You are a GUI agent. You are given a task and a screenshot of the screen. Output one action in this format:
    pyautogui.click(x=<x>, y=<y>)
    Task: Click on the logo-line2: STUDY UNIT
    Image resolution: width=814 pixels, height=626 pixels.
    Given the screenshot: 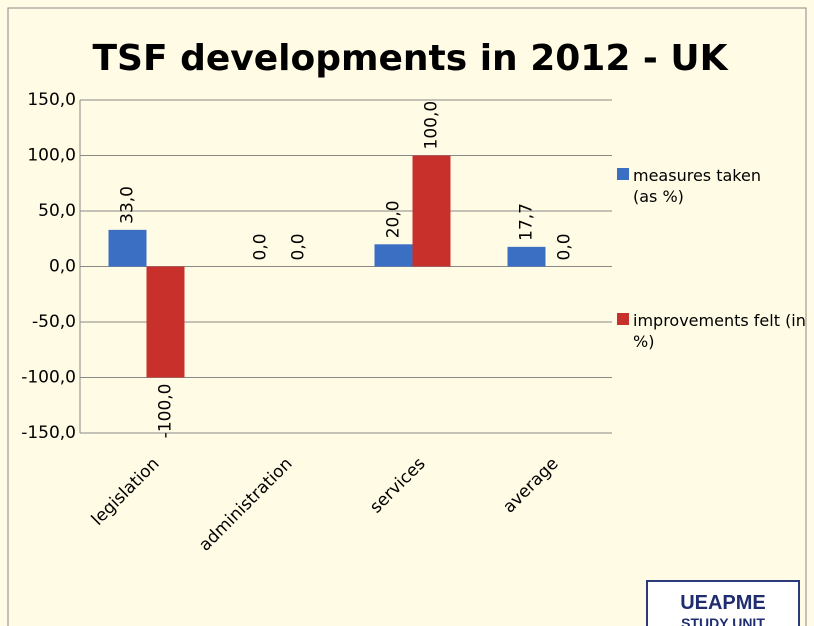 What is the action you would take?
    pyautogui.click(x=723, y=620)
    